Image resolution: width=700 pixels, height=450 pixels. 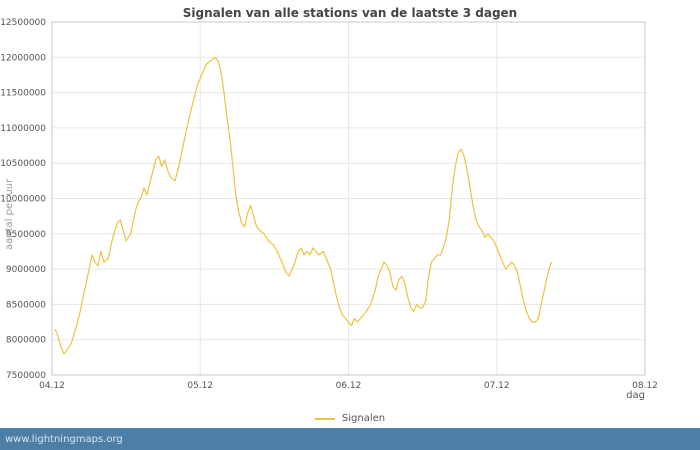 What do you see at coordinates (23, 129) in the screenshot?
I see `svg-text: 11000000` at bounding box center [23, 129].